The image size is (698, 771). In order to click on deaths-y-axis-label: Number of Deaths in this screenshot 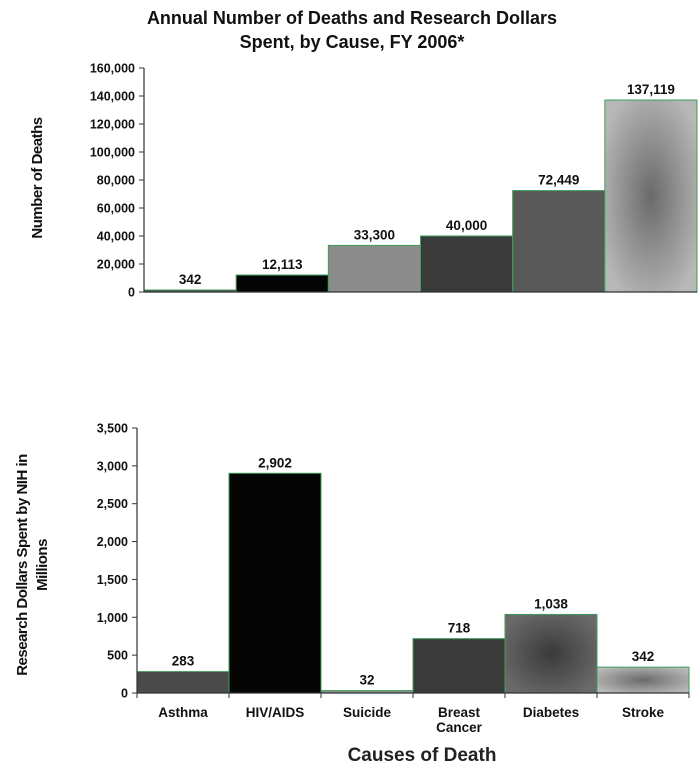, I will do `click(37, 177)`.